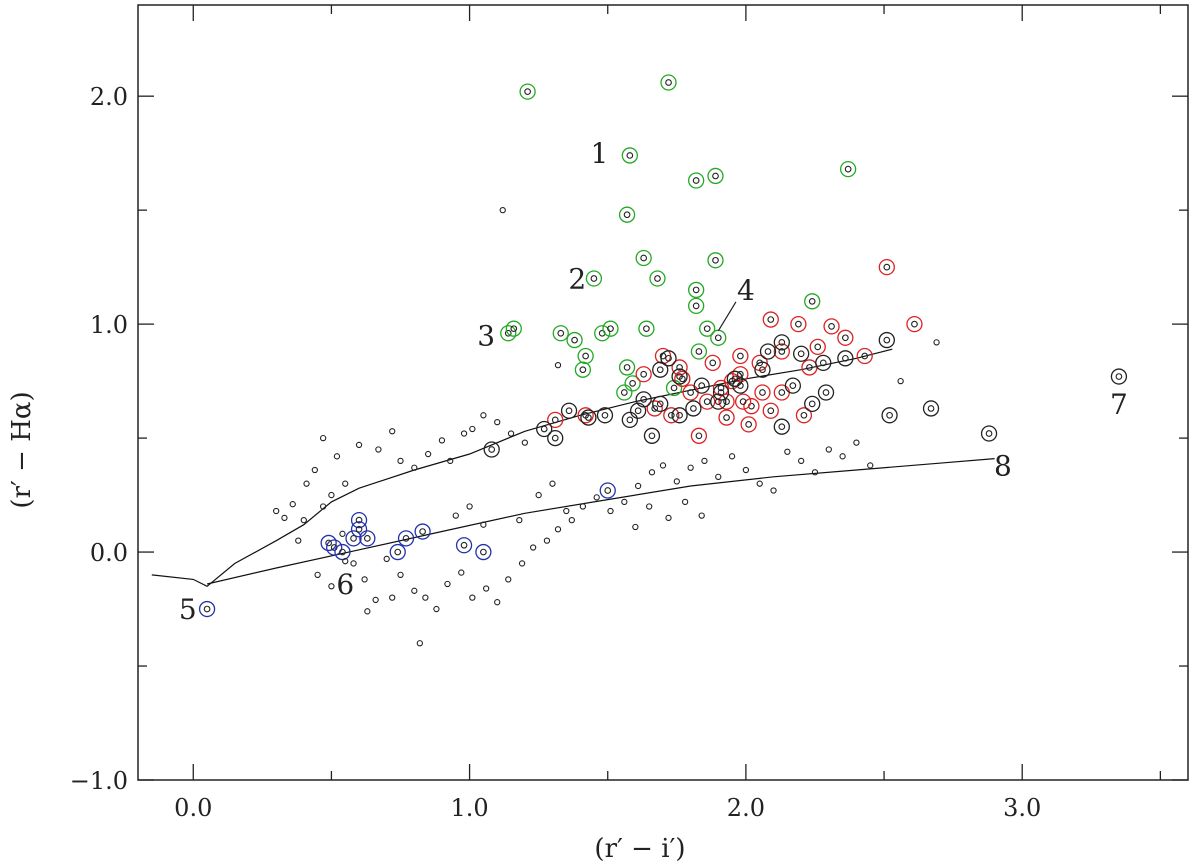  What do you see at coordinates (22, 449) in the screenshot?
I see `y-axis-label: (r′ − Hα)` at bounding box center [22, 449].